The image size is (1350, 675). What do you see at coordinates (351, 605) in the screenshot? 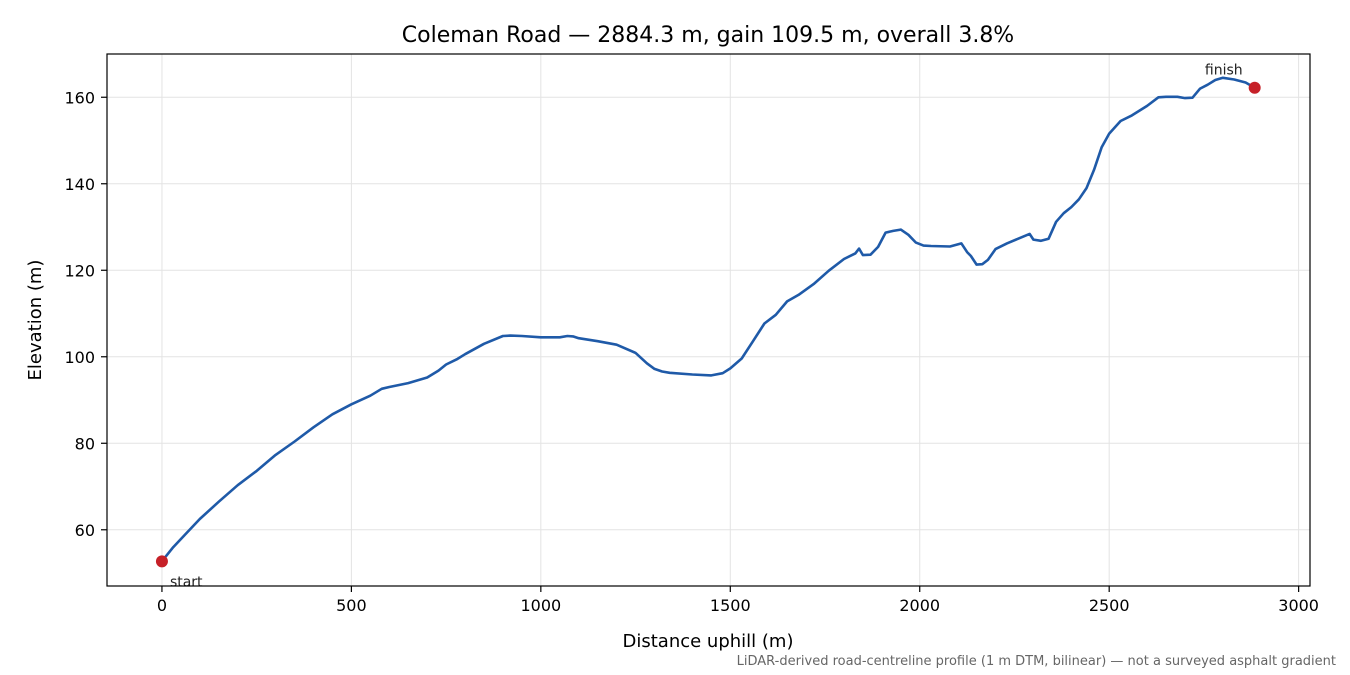
I see `x-tick-label: 500` at bounding box center [351, 605].